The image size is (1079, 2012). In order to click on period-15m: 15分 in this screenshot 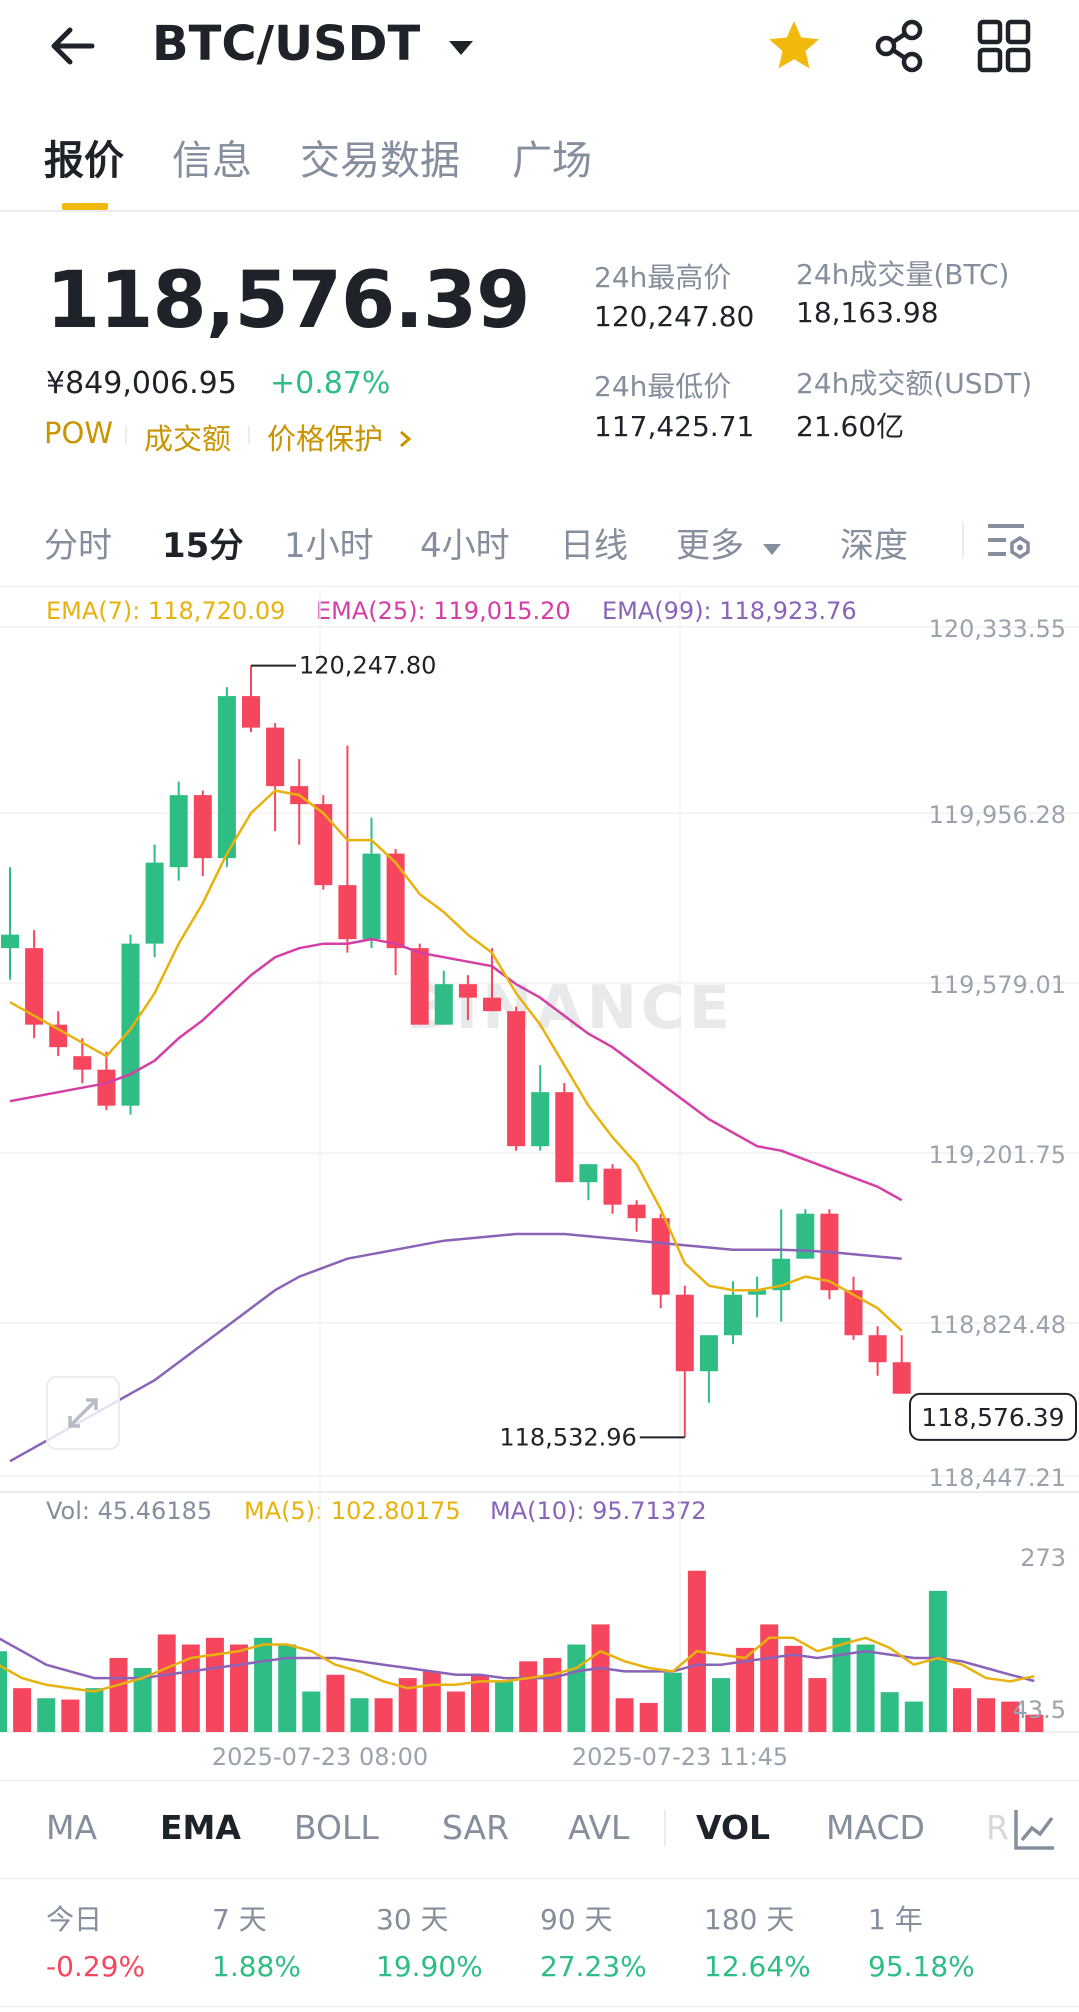, I will do `click(203, 546)`.